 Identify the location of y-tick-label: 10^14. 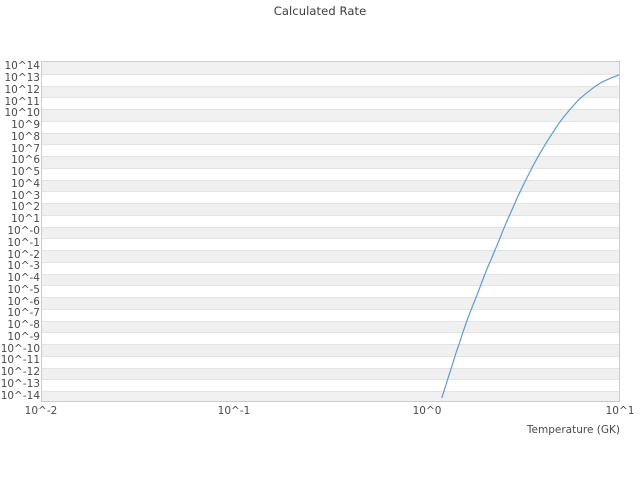
(22, 66).